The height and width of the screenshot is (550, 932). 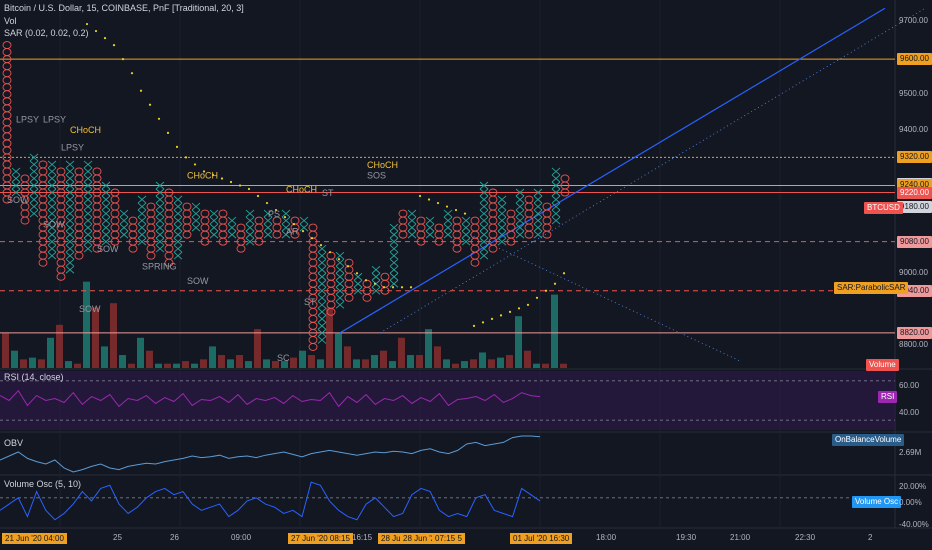 I want to click on volume-osc-legend: Volume Osc (5, 10), so click(x=43, y=484).